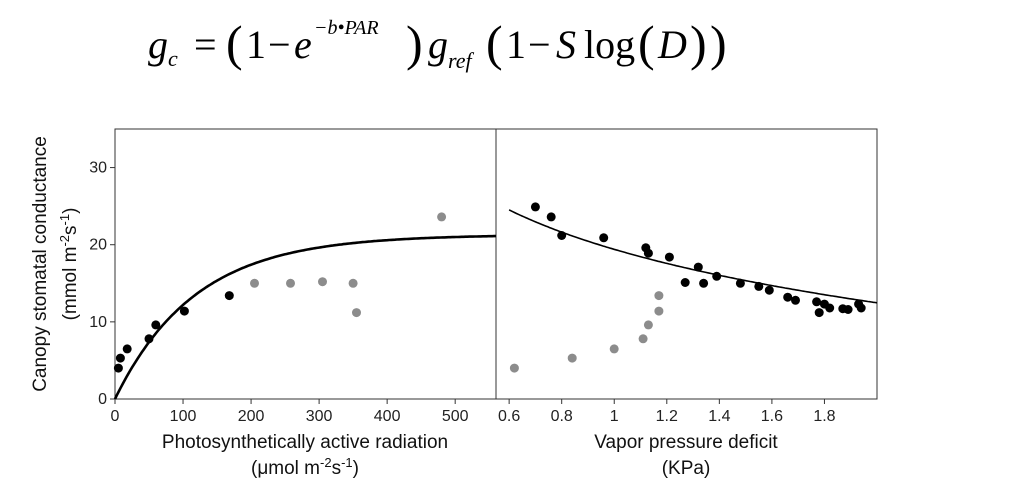 The height and width of the screenshot is (504, 1013). Describe the element at coordinates (98, 168) in the screenshot. I see `y-tick-label: 30` at that location.